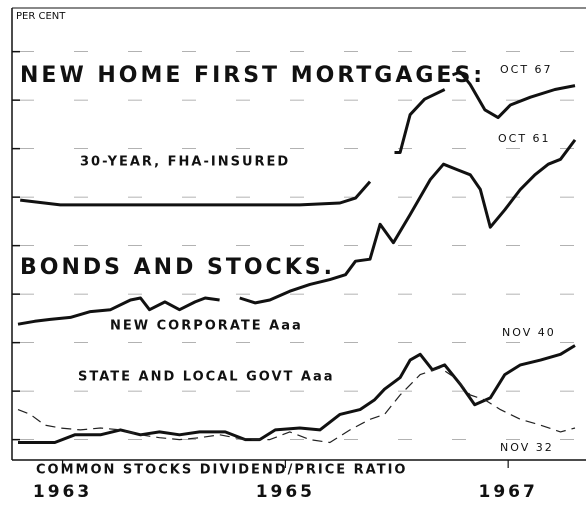 Image resolution: width=586 pixels, height=517 pixels. I want to click on series-label: COMMON STOCKS DIVIDEND/PRICE RATIO, so click(221, 470).